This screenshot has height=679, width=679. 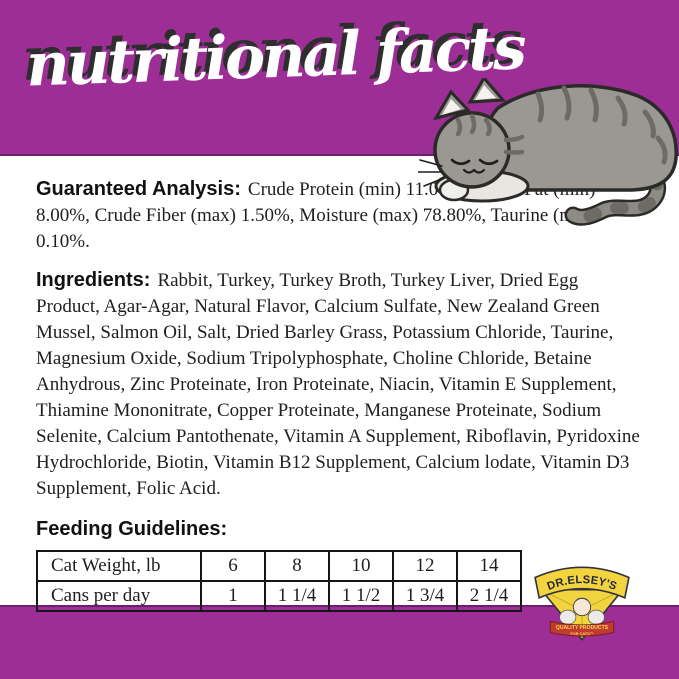 What do you see at coordinates (425, 566) in the screenshot?
I see `table-cell: 12` at bounding box center [425, 566].